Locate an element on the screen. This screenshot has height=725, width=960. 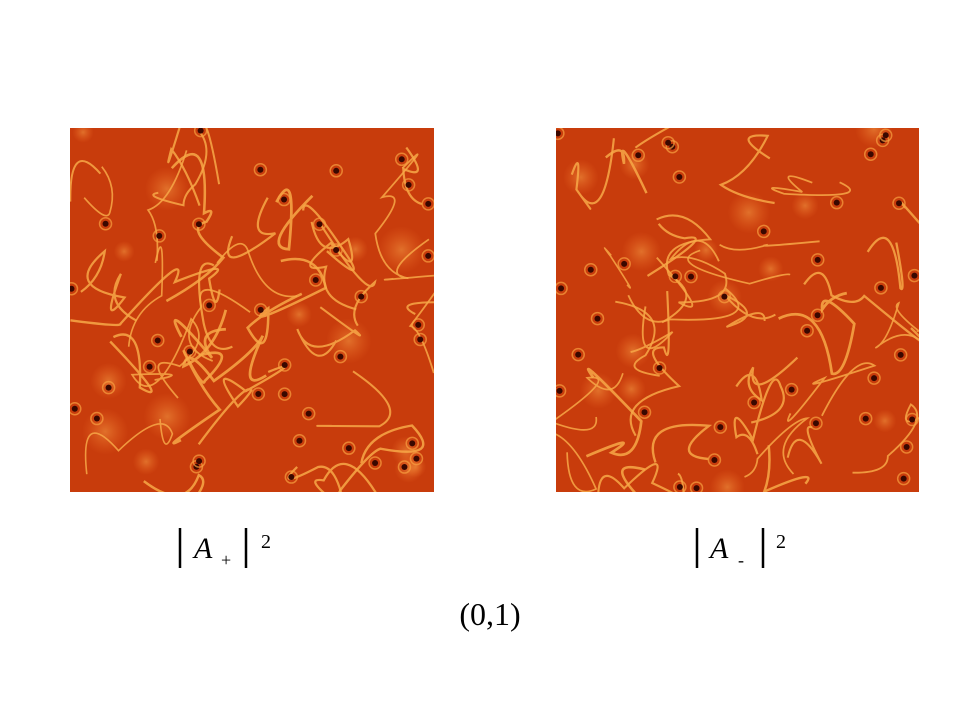
caption: (0,1) is located at coordinates (489, 614).